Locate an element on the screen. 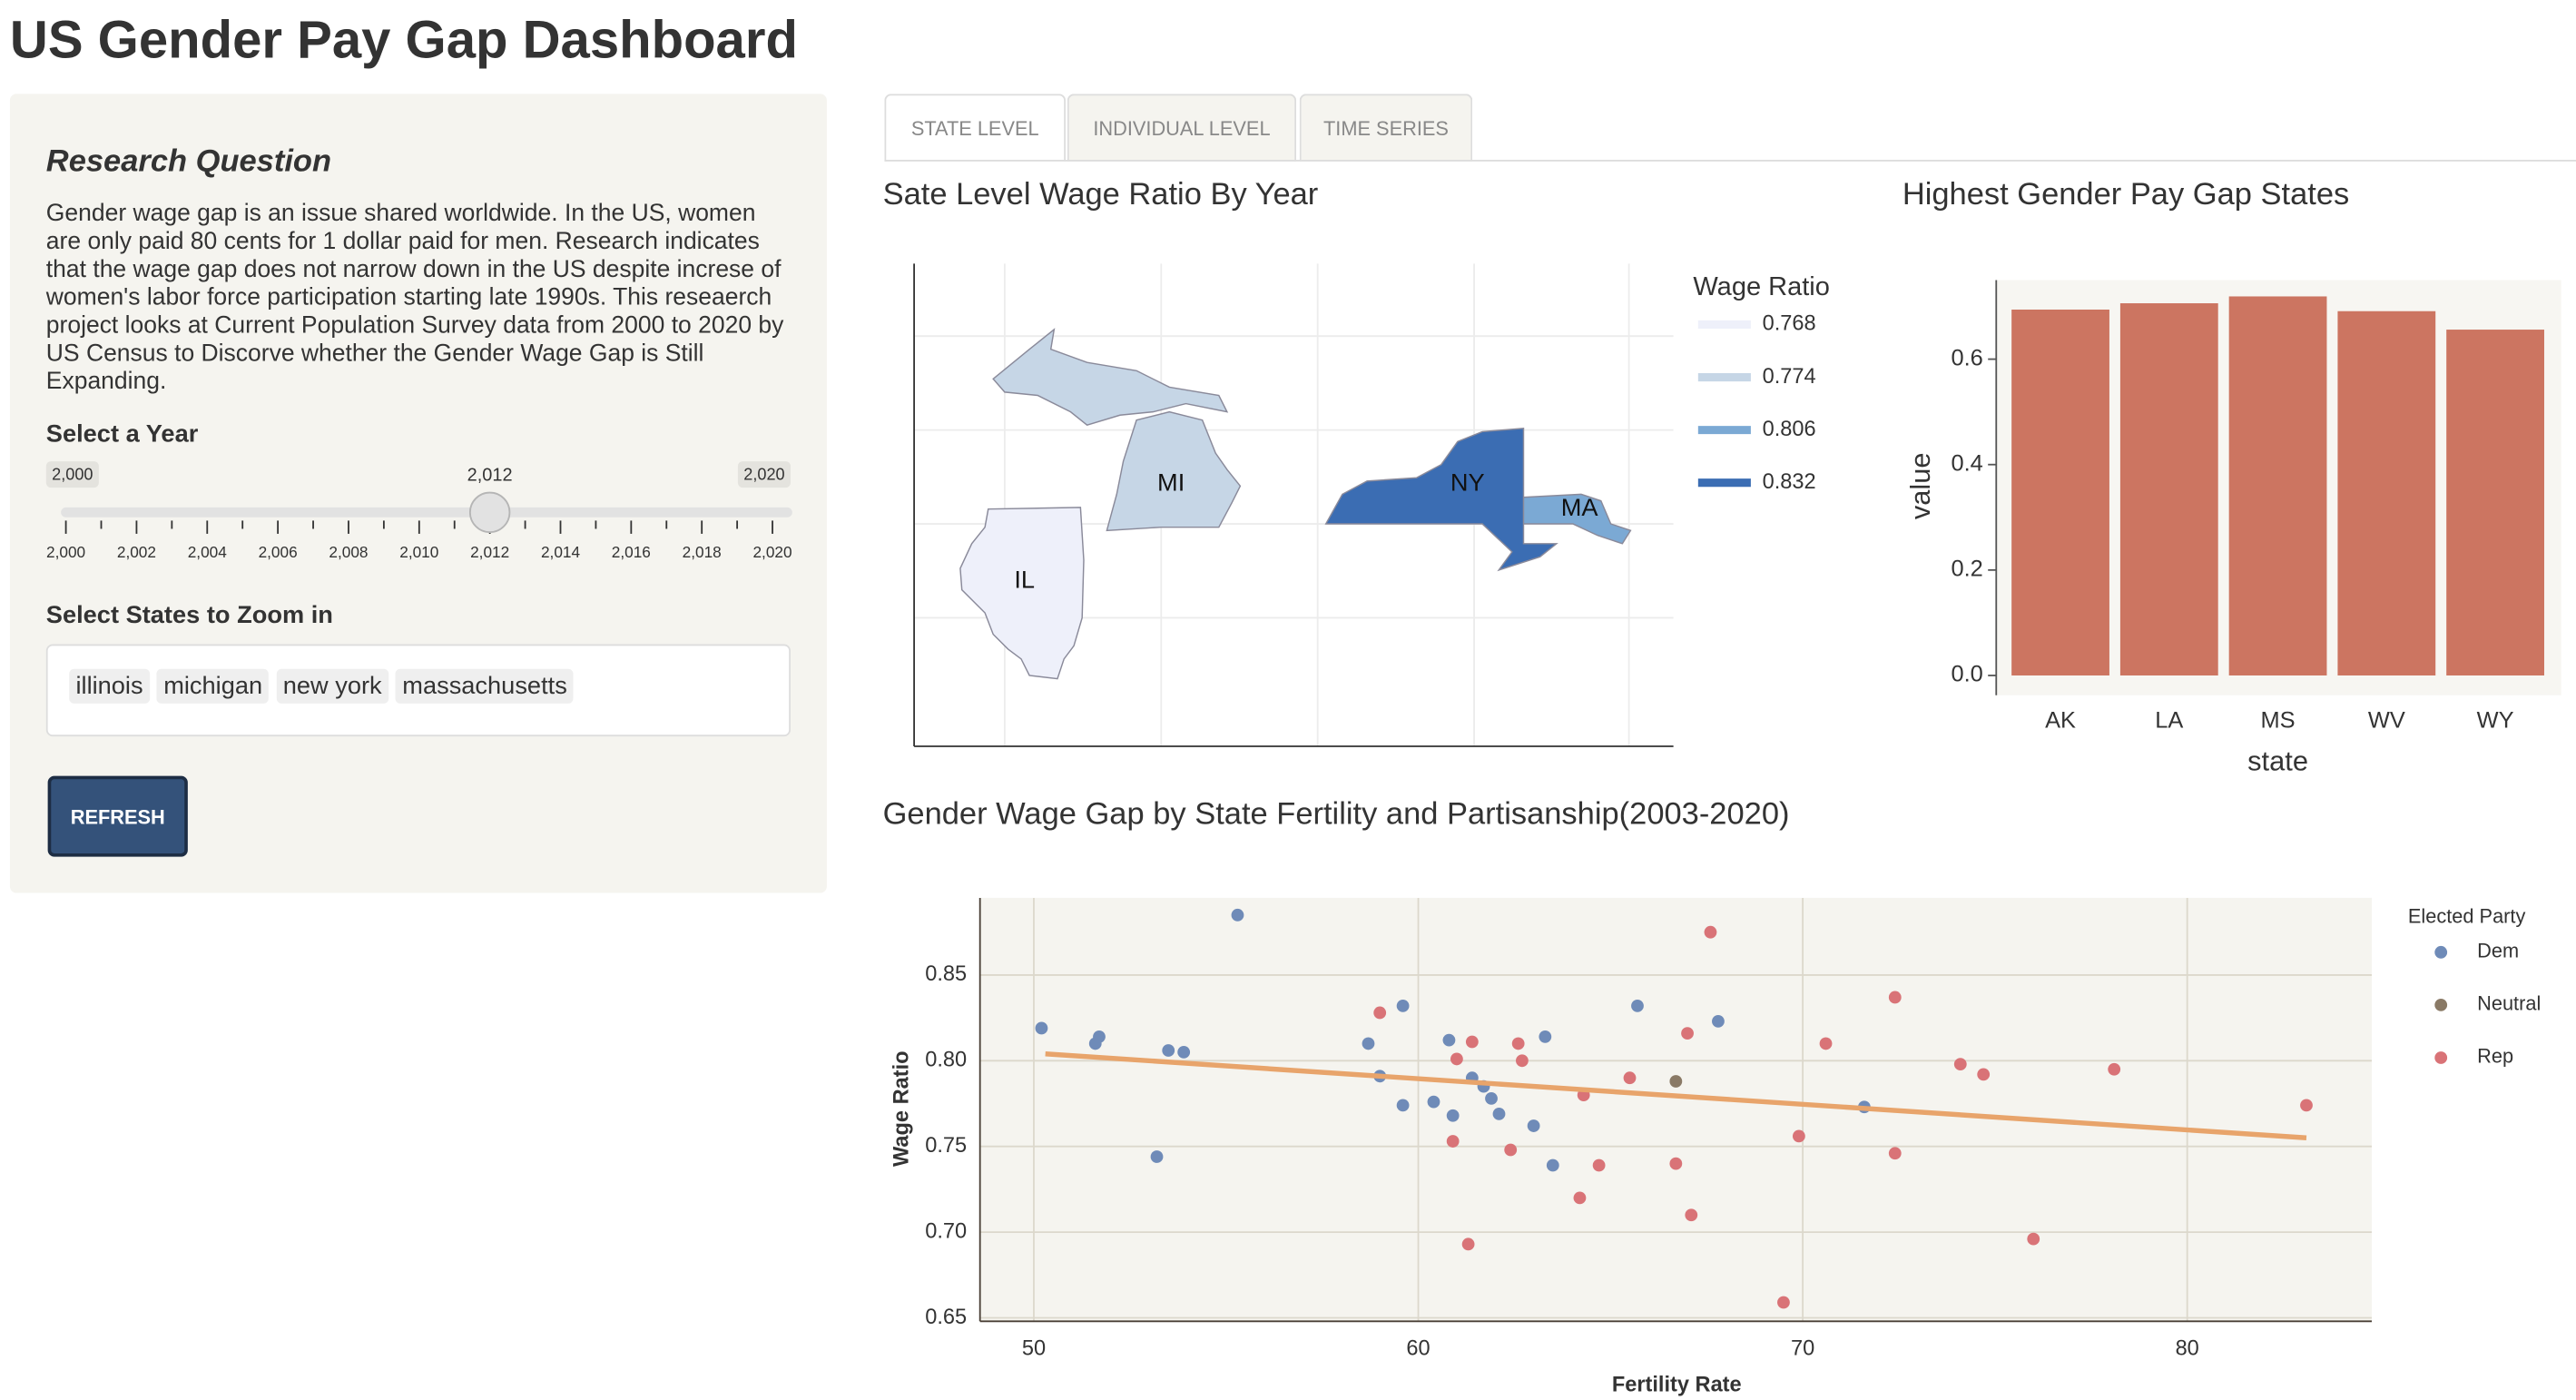 The width and height of the screenshot is (2576, 1400). state-label: IL is located at coordinates (1024, 580).